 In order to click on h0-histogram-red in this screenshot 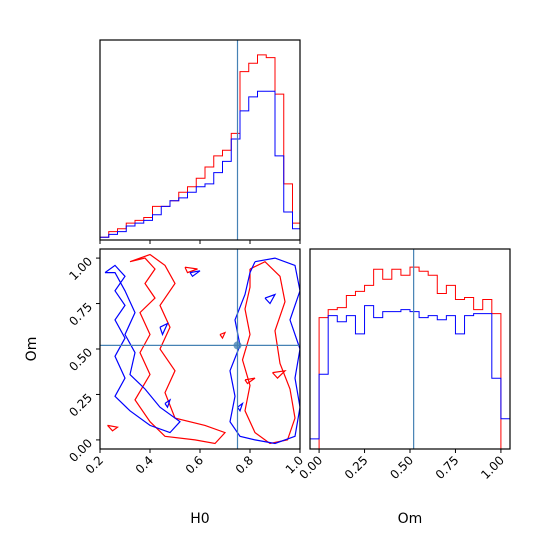, I will do `click(200, 147)`.